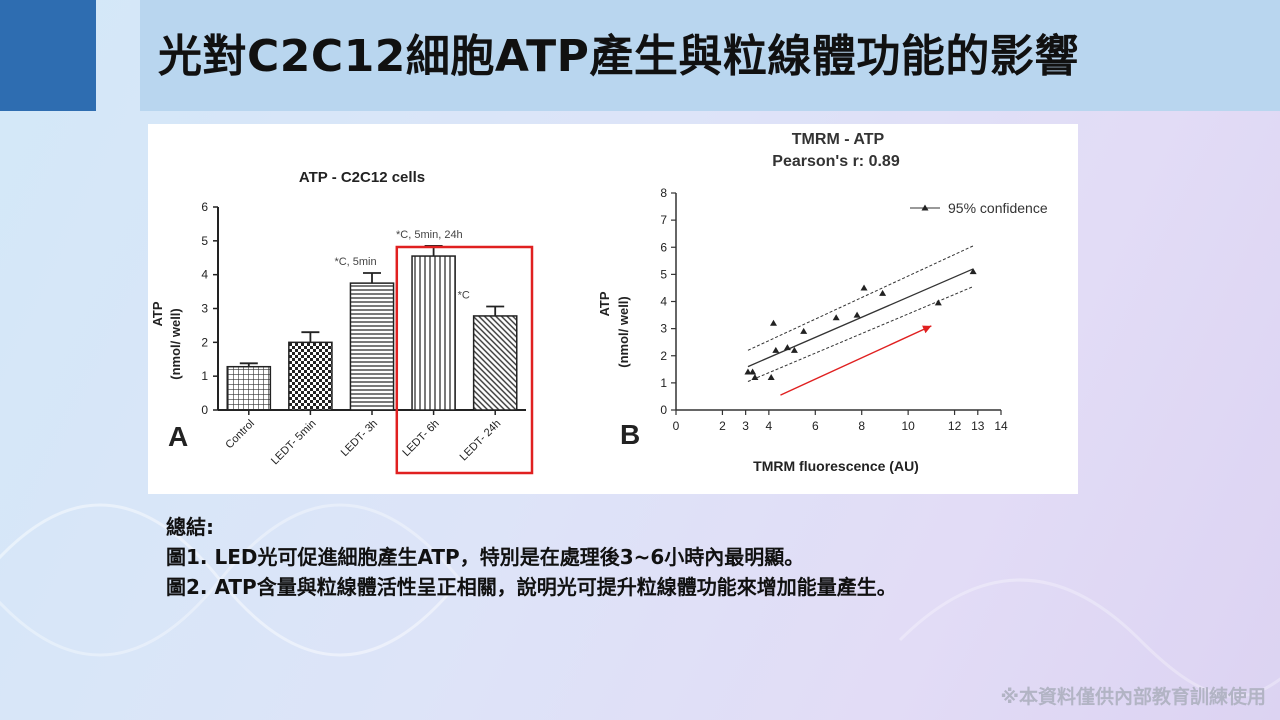  Describe the element at coordinates (48, 55) in the screenshot. I see `title-accent-block` at that location.